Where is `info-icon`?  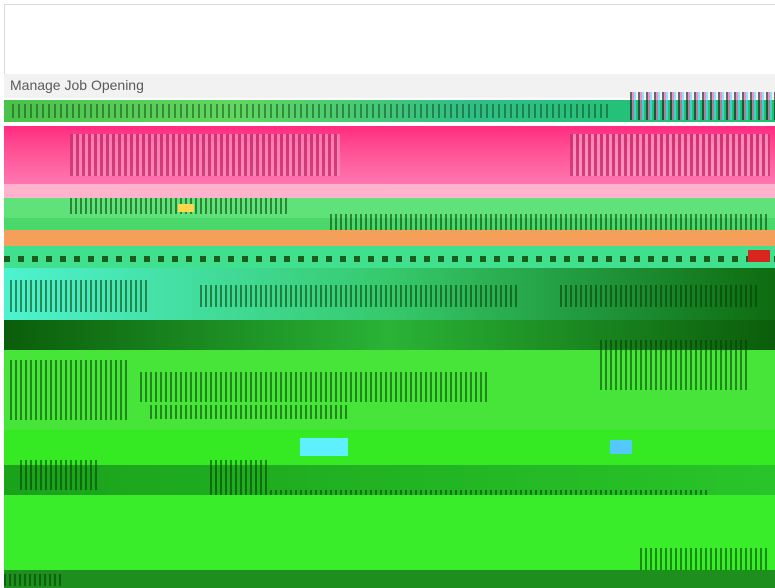 info-icon is located at coordinates (324, 447).